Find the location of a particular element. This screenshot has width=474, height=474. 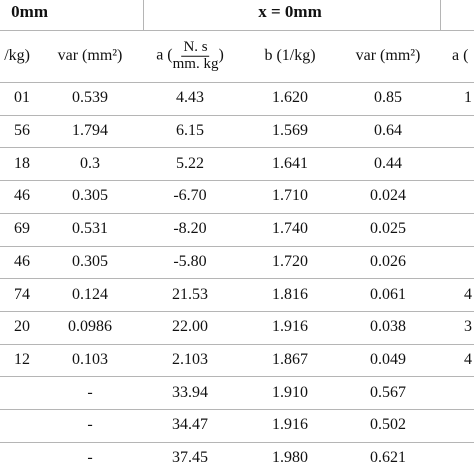

cell-value: 1.620 is located at coordinates (290, 98).